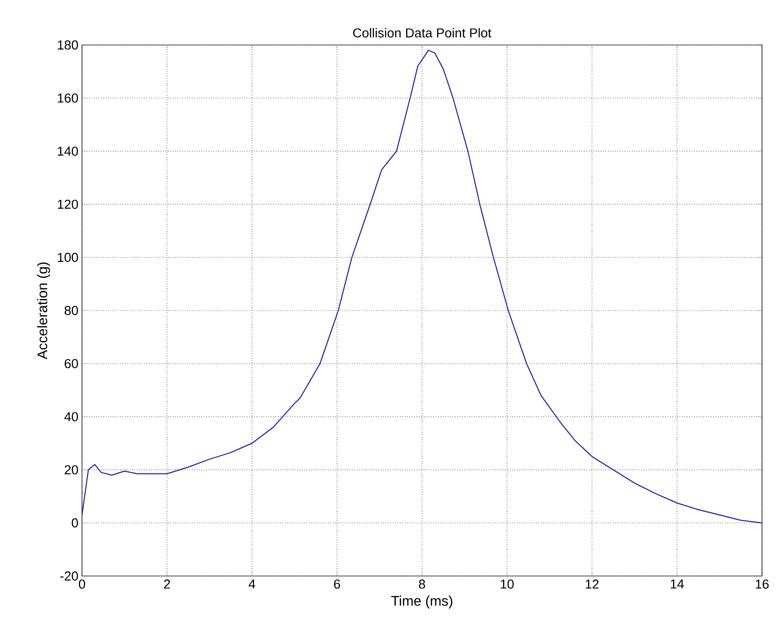  What do you see at coordinates (422, 584) in the screenshot?
I see `x-tick-label: 8` at bounding box center [422, 584].